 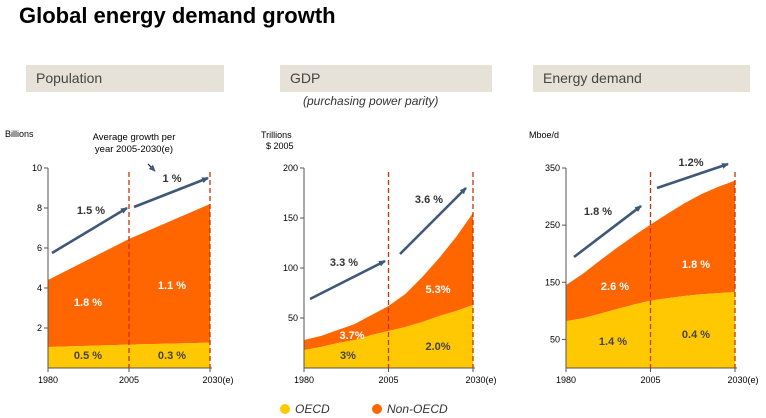 I want to click on energy-y-tick-label: 50, so click(x=555, y=339).